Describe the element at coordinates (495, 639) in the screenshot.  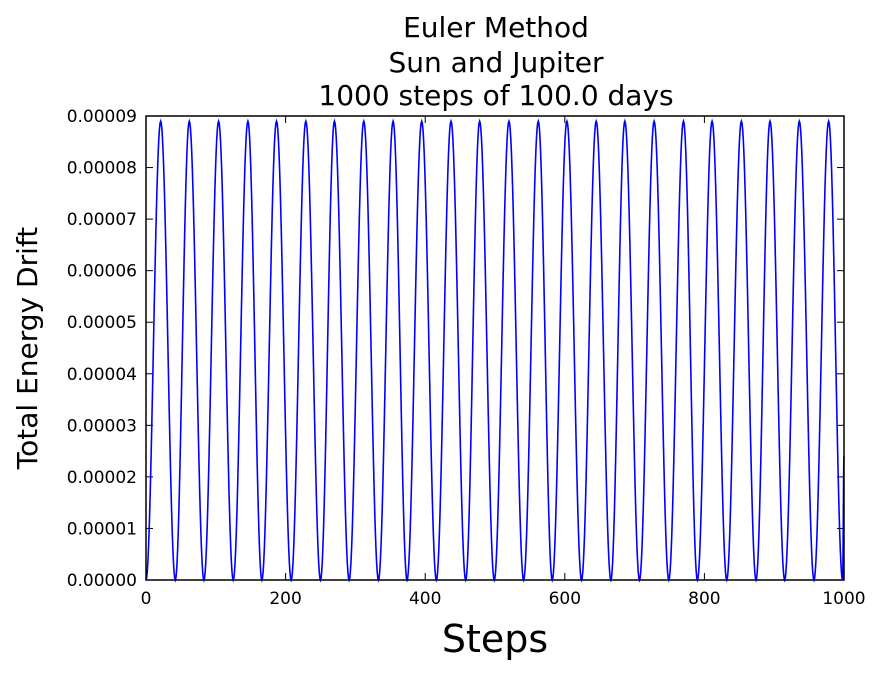
I see `x-axis-label: Steps` at that location.